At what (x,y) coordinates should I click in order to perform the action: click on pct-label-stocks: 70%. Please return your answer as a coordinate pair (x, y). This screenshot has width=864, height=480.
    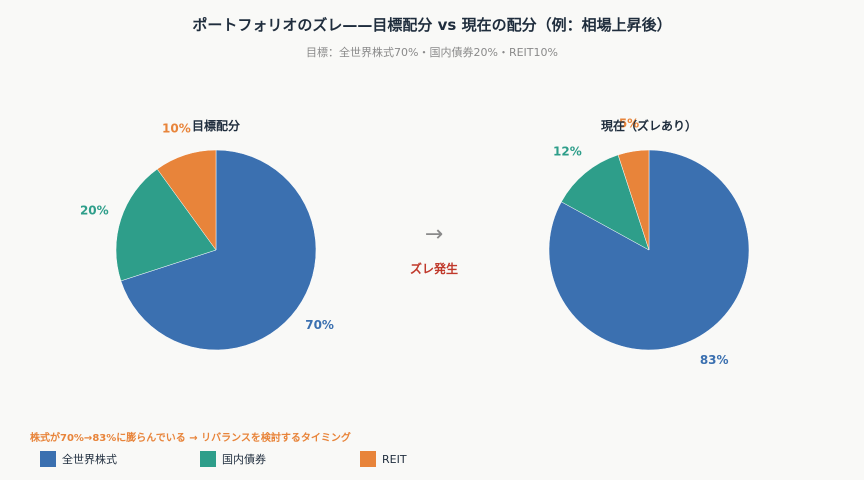
    Looking at the image, I should click on (319, 325).